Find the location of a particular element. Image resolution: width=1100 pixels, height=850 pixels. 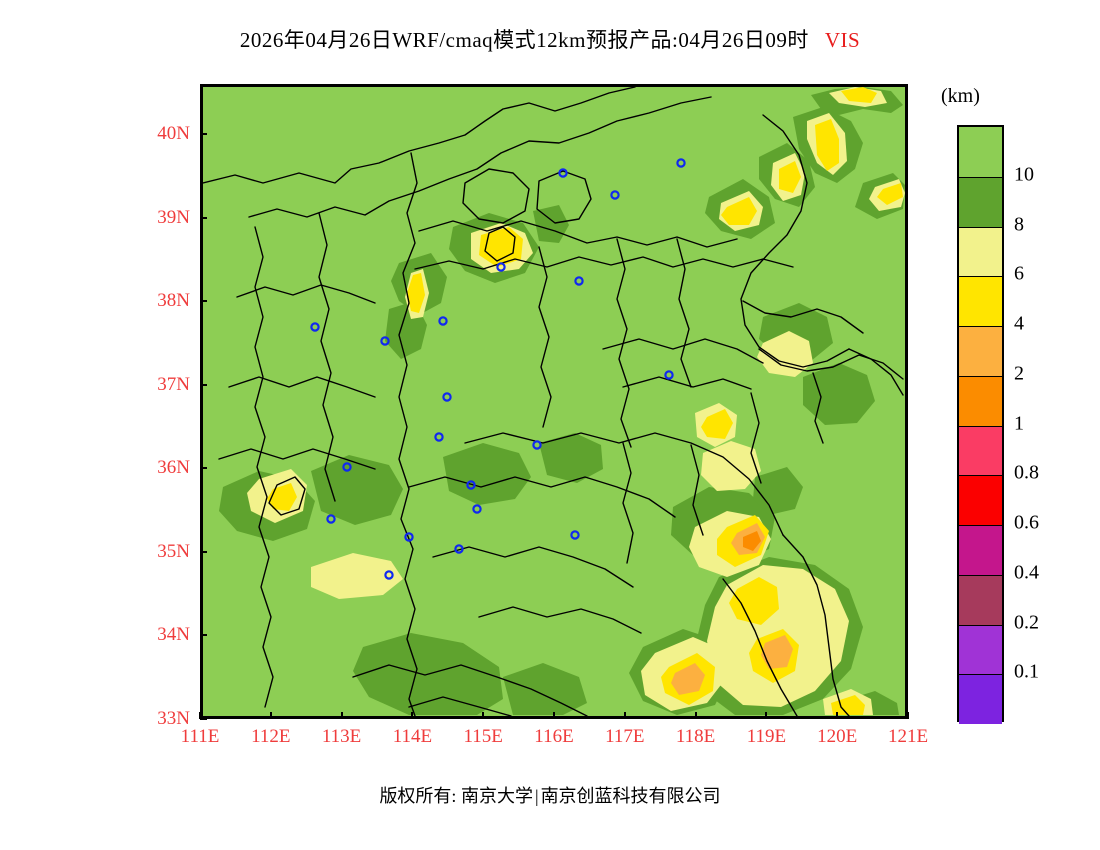

variable-label: VIS is located at coordinates (842, 40).